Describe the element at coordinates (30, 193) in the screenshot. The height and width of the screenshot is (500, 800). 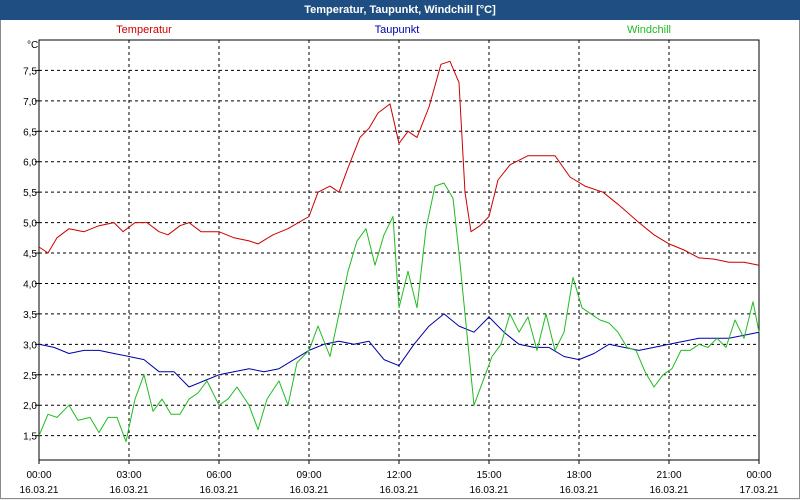
I see `y-tick-label: 5,5` at that location.